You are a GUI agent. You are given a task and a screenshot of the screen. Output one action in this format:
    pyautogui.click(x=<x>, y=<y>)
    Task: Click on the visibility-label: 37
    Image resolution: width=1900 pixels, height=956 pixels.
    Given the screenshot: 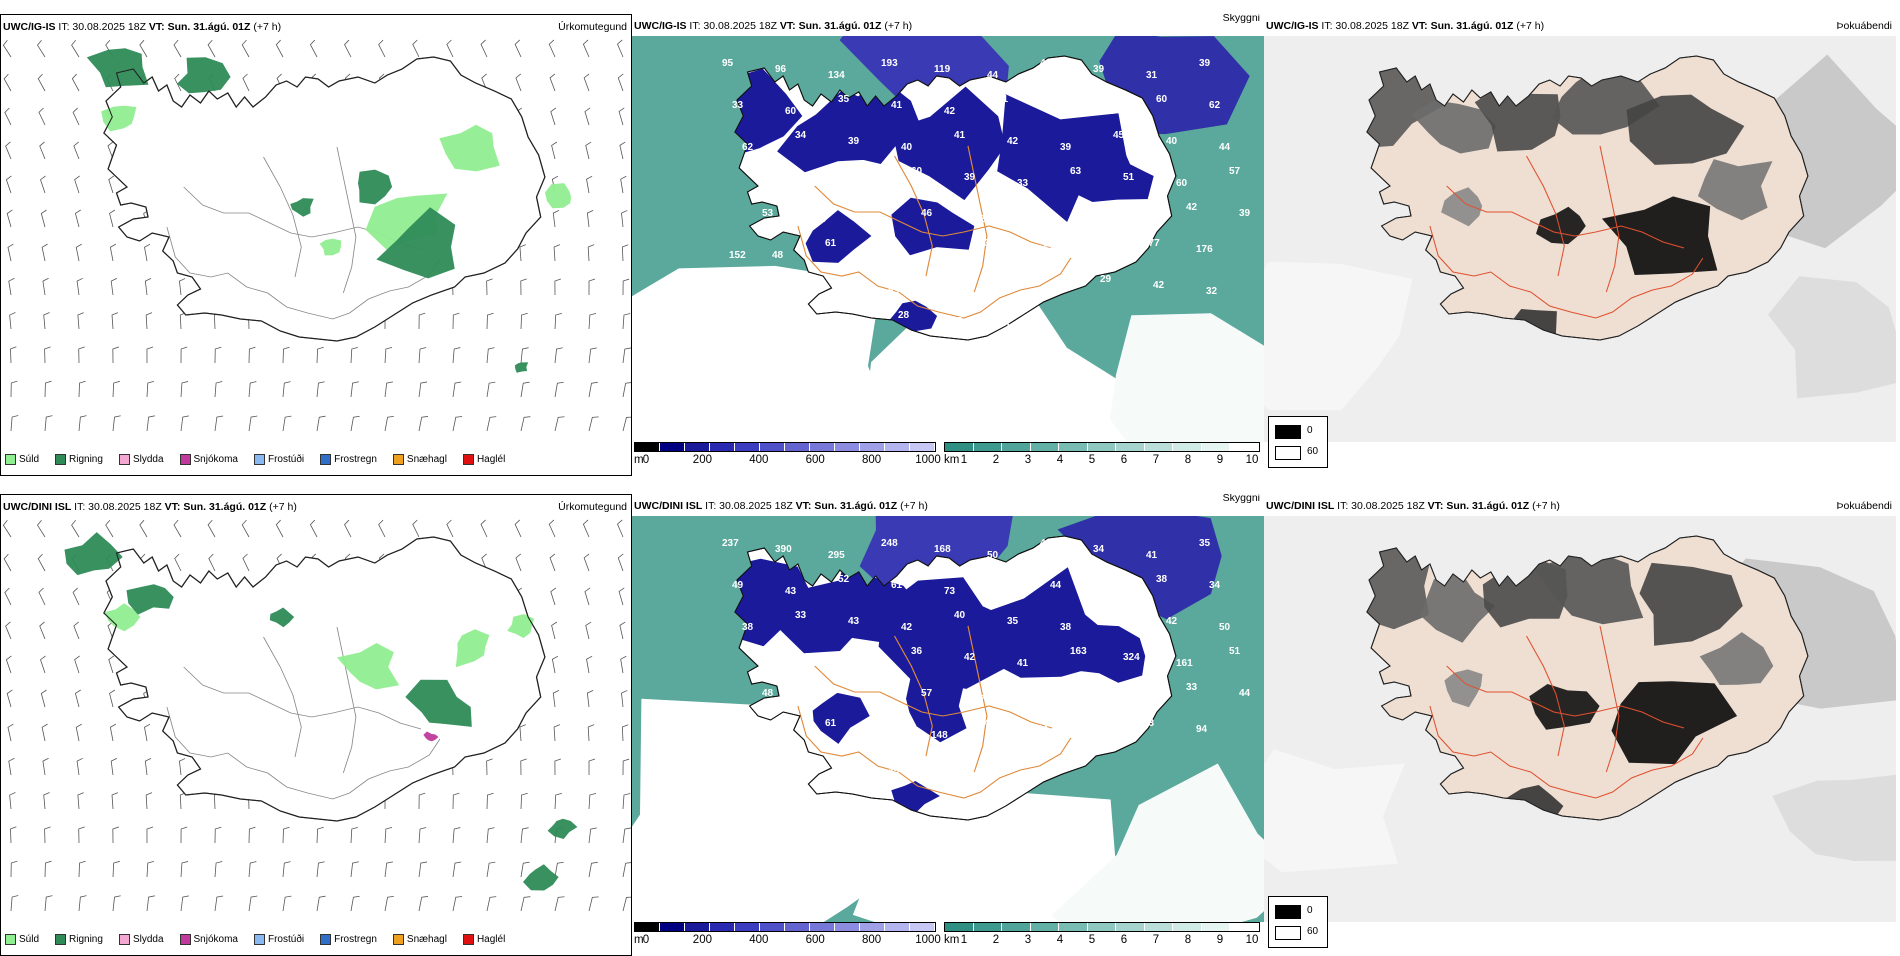 What is the action you would take?
    pyautogui.click(x=811, y=177)
    